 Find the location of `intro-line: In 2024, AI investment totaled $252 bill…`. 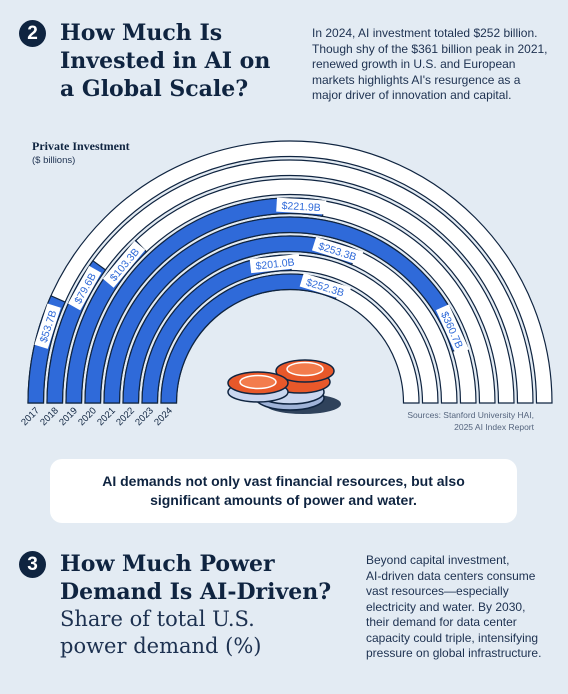

intro-line: In 2024, AI investment totaled $252 bill… is located at coordinates (425, 33).